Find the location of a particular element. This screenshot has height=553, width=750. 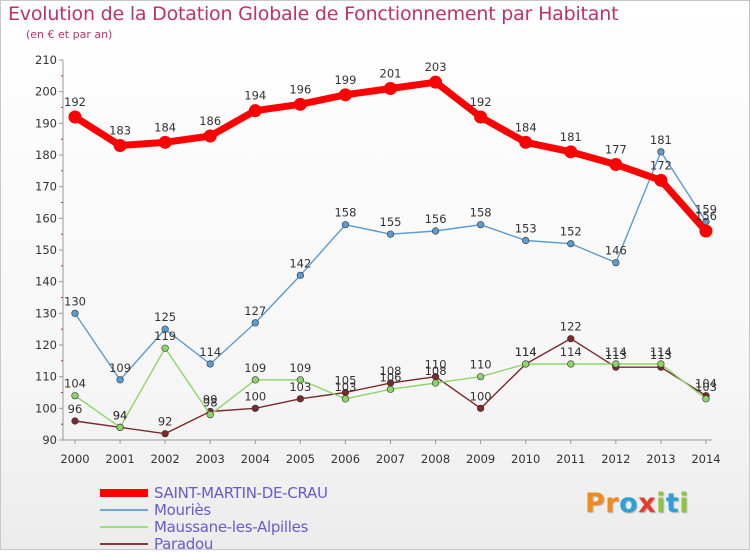

data-label: 106 is located at coordinates (391, 377).